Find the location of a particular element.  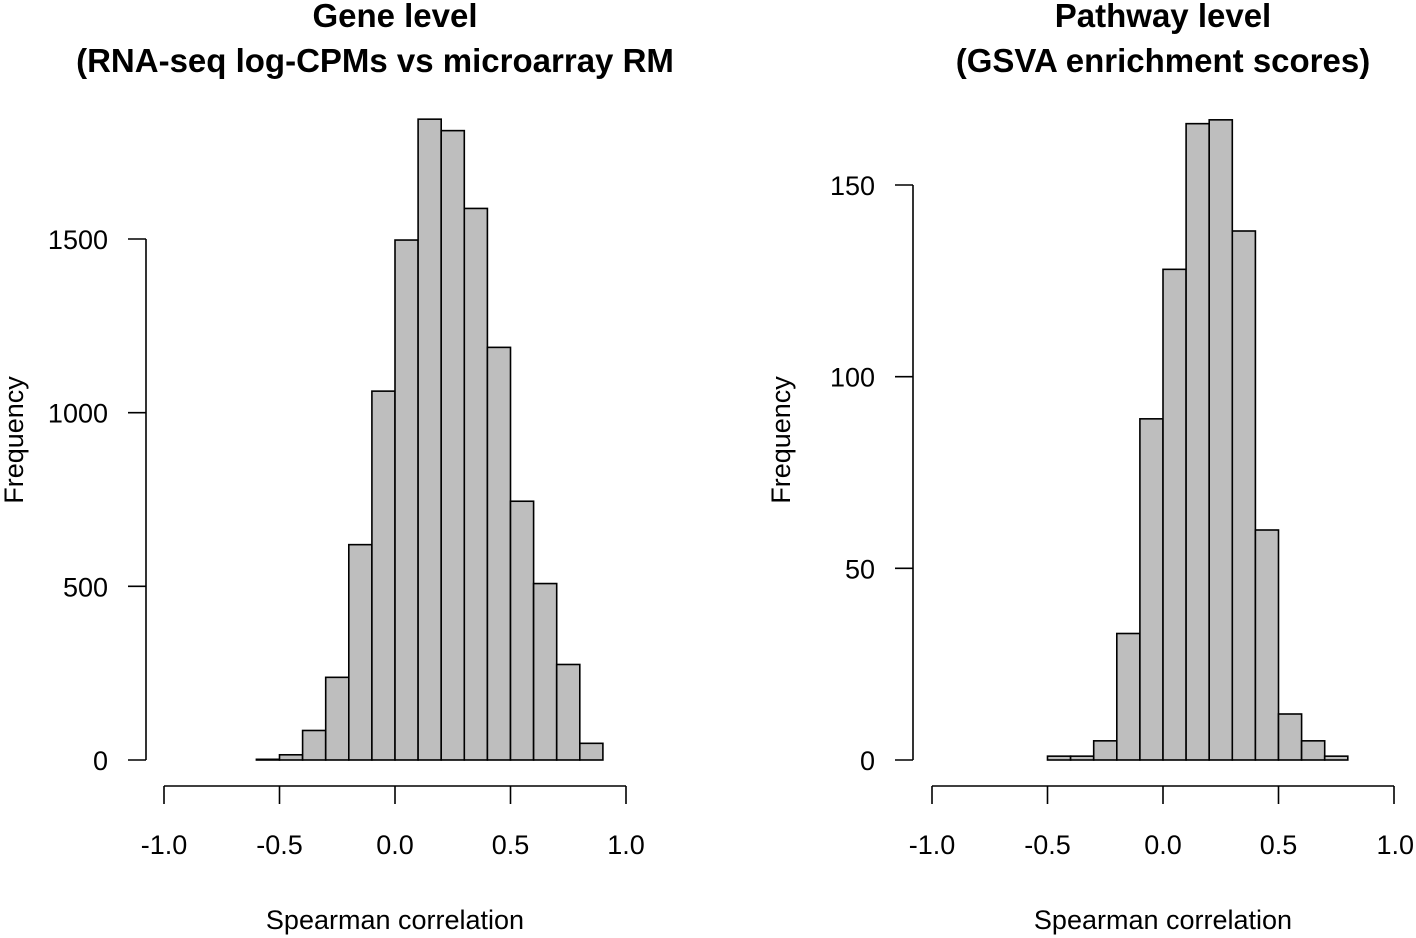

gene-level-x-tick-label: 0.0 is located at coordinates (395, 845).